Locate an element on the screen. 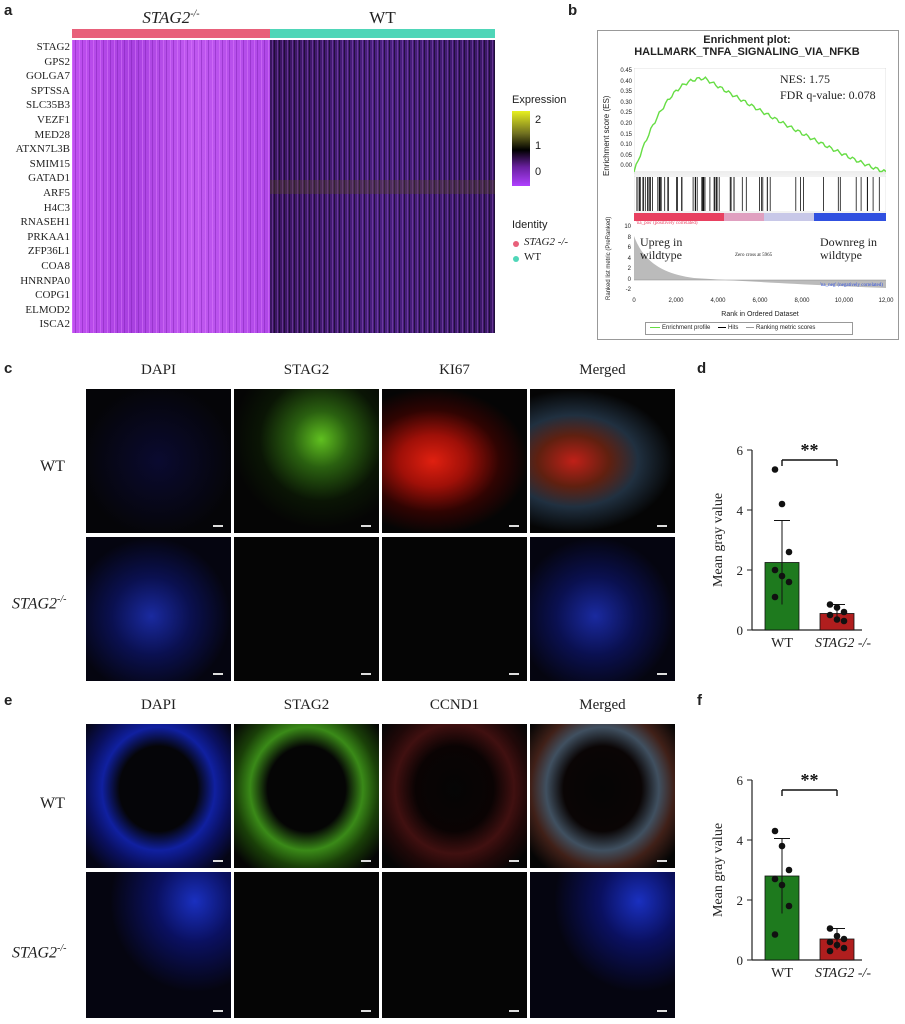 The width and height of the screenshot is (905, 1024). e-row-stag2-text: STAG2 is located at coordinates (35, 953).